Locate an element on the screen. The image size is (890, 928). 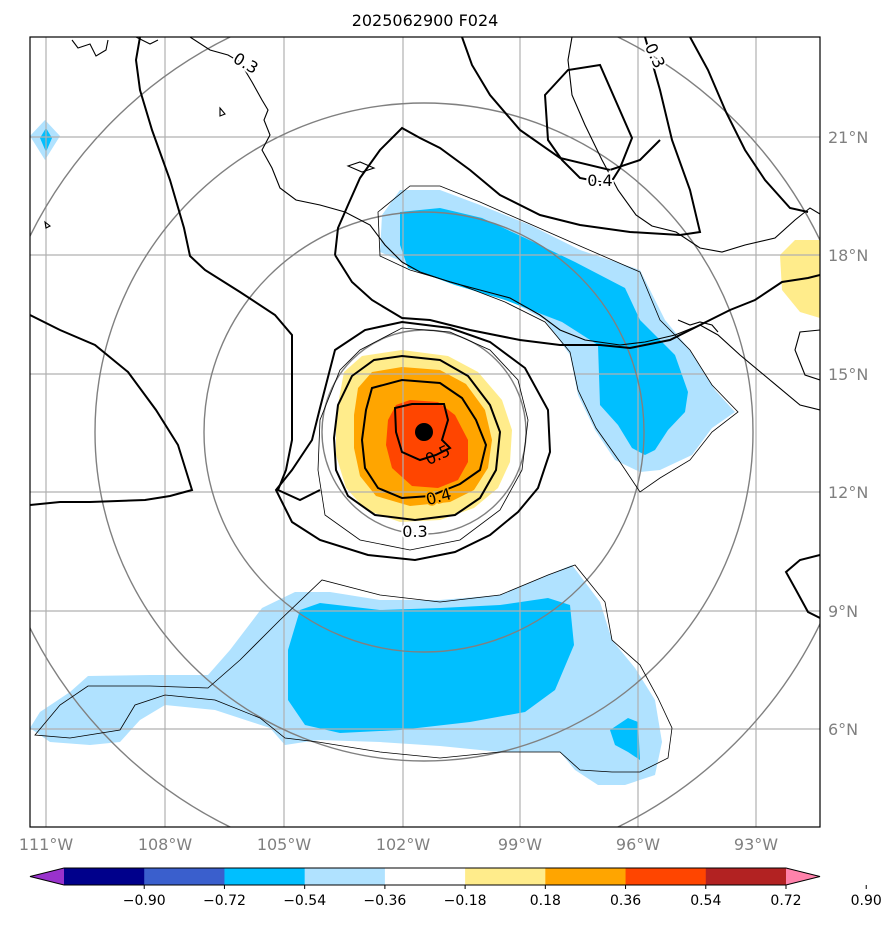
colorbar-tick-label: −0.90 is located at coordinates (144, 901).